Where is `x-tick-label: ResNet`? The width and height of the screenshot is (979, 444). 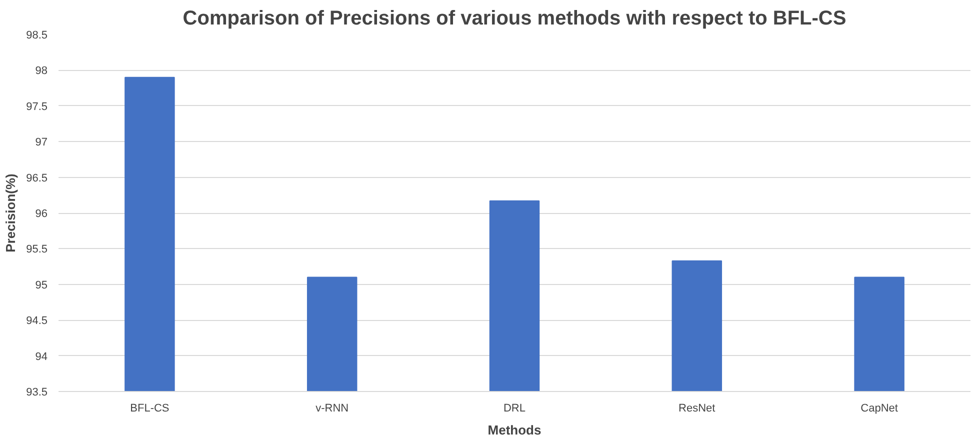
x-tick-label: ResNet is located at coordinates (697, 408).